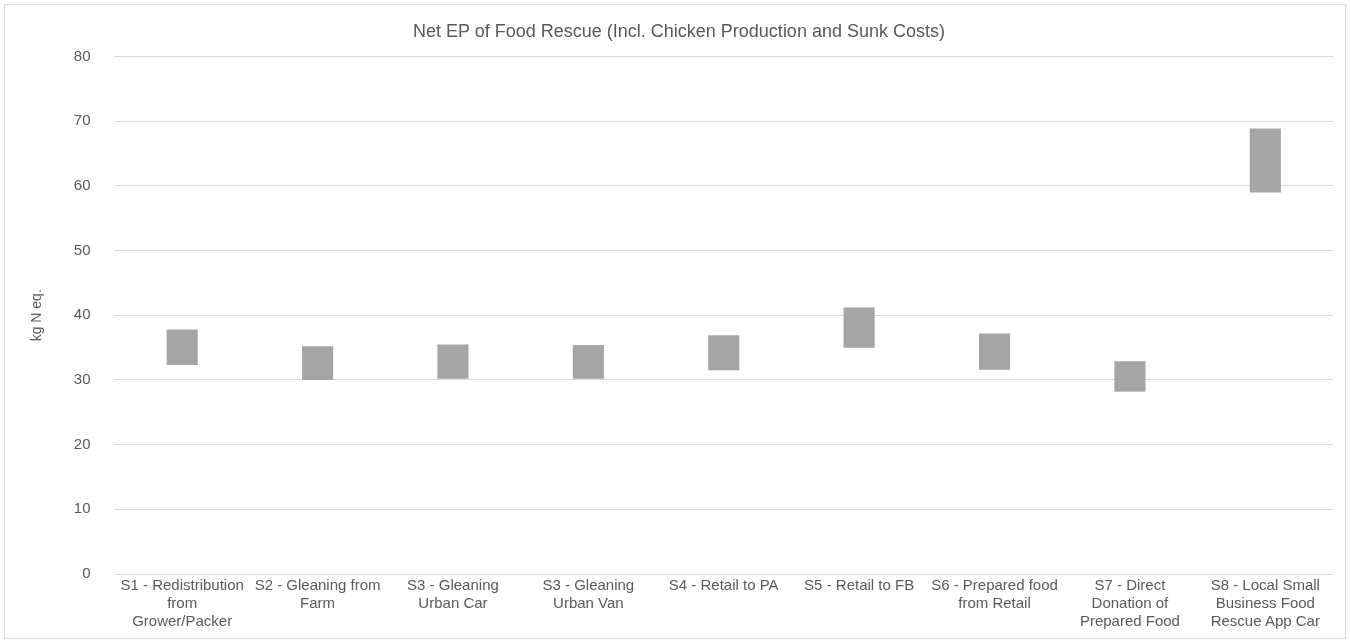  What do you see at coordinates (36, 315) in the screenshot?
I see `y-axis-title: kg N eq.` at bounding box center [36, 315].